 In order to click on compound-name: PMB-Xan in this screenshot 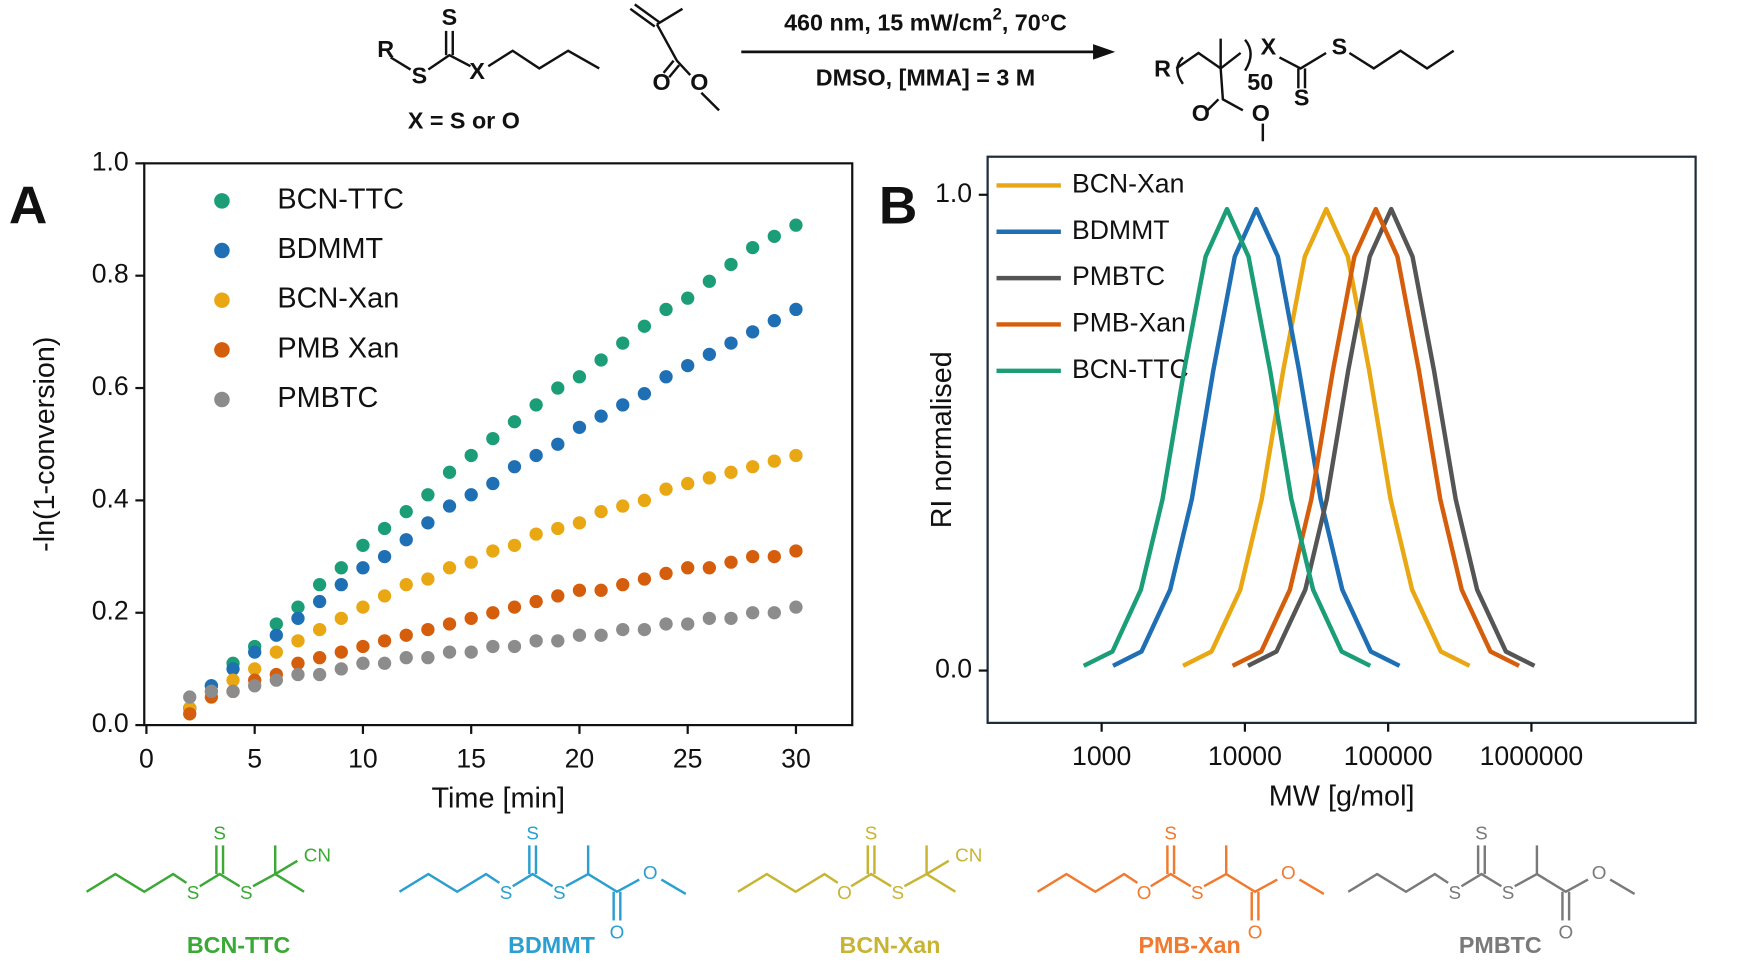, I will do `click(1189, 945)`.